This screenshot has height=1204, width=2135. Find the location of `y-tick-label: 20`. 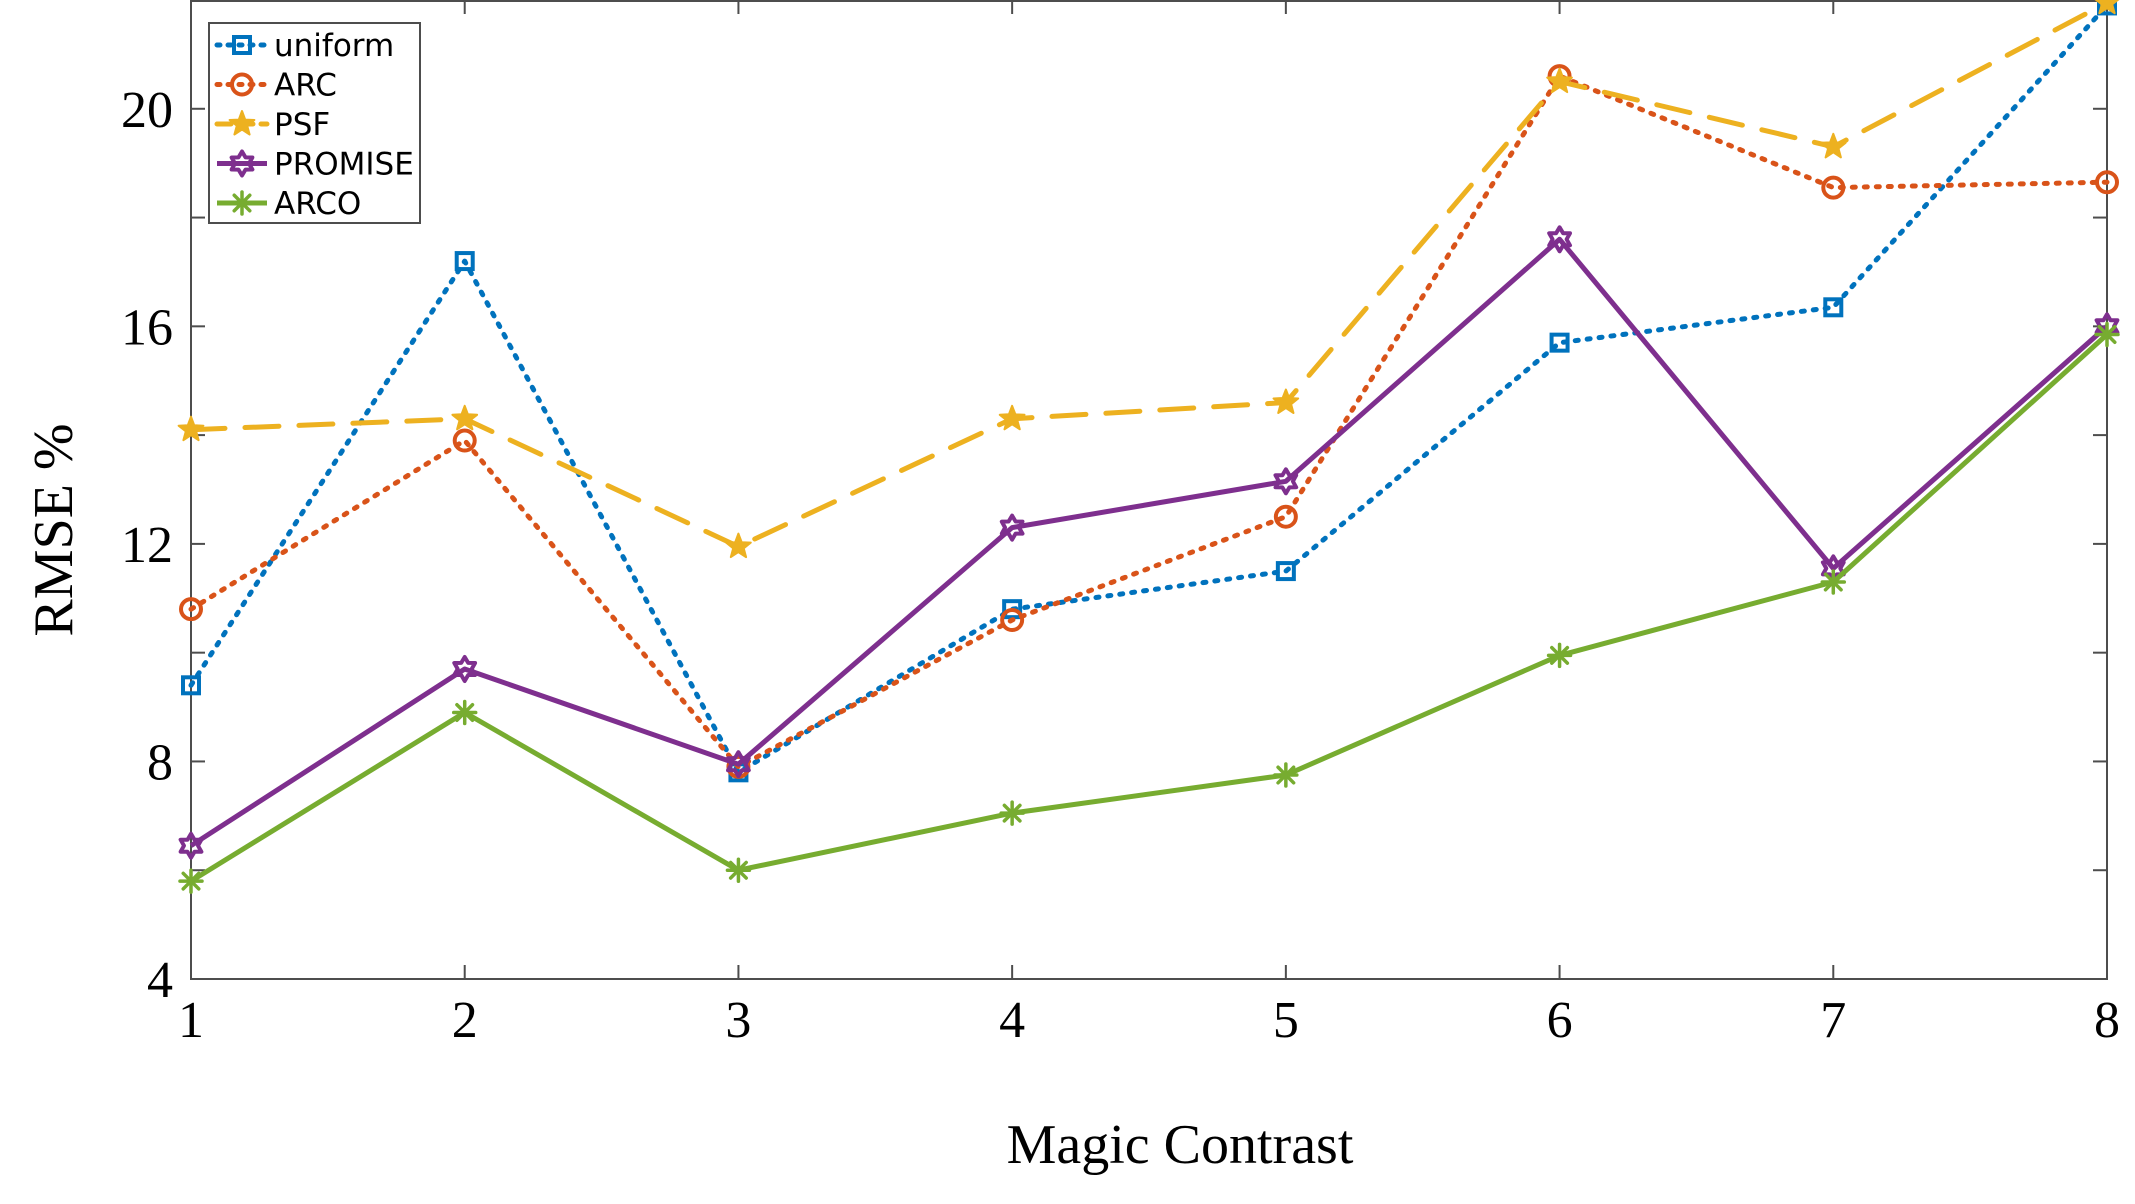

y-tick-label: 20 is located at coordinates (147, 110).